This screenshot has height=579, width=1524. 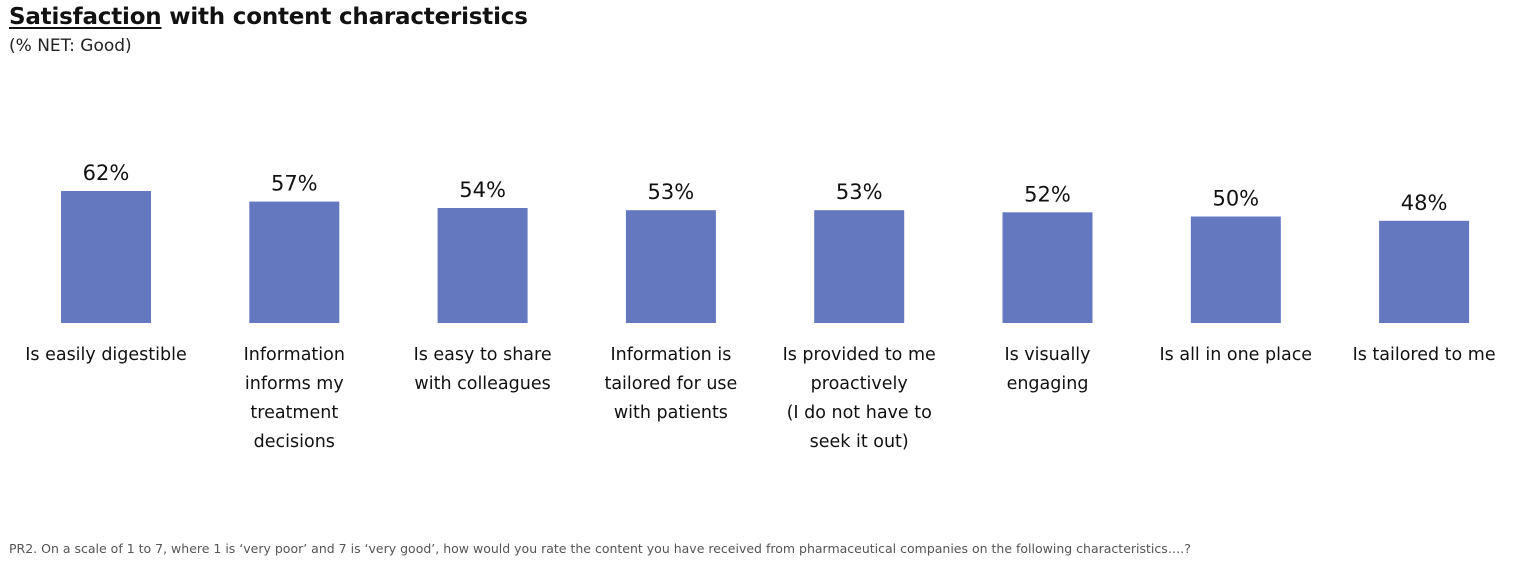 I want to click on chart-title-emphasis: Satisfaction, so click(x=85, y=17).